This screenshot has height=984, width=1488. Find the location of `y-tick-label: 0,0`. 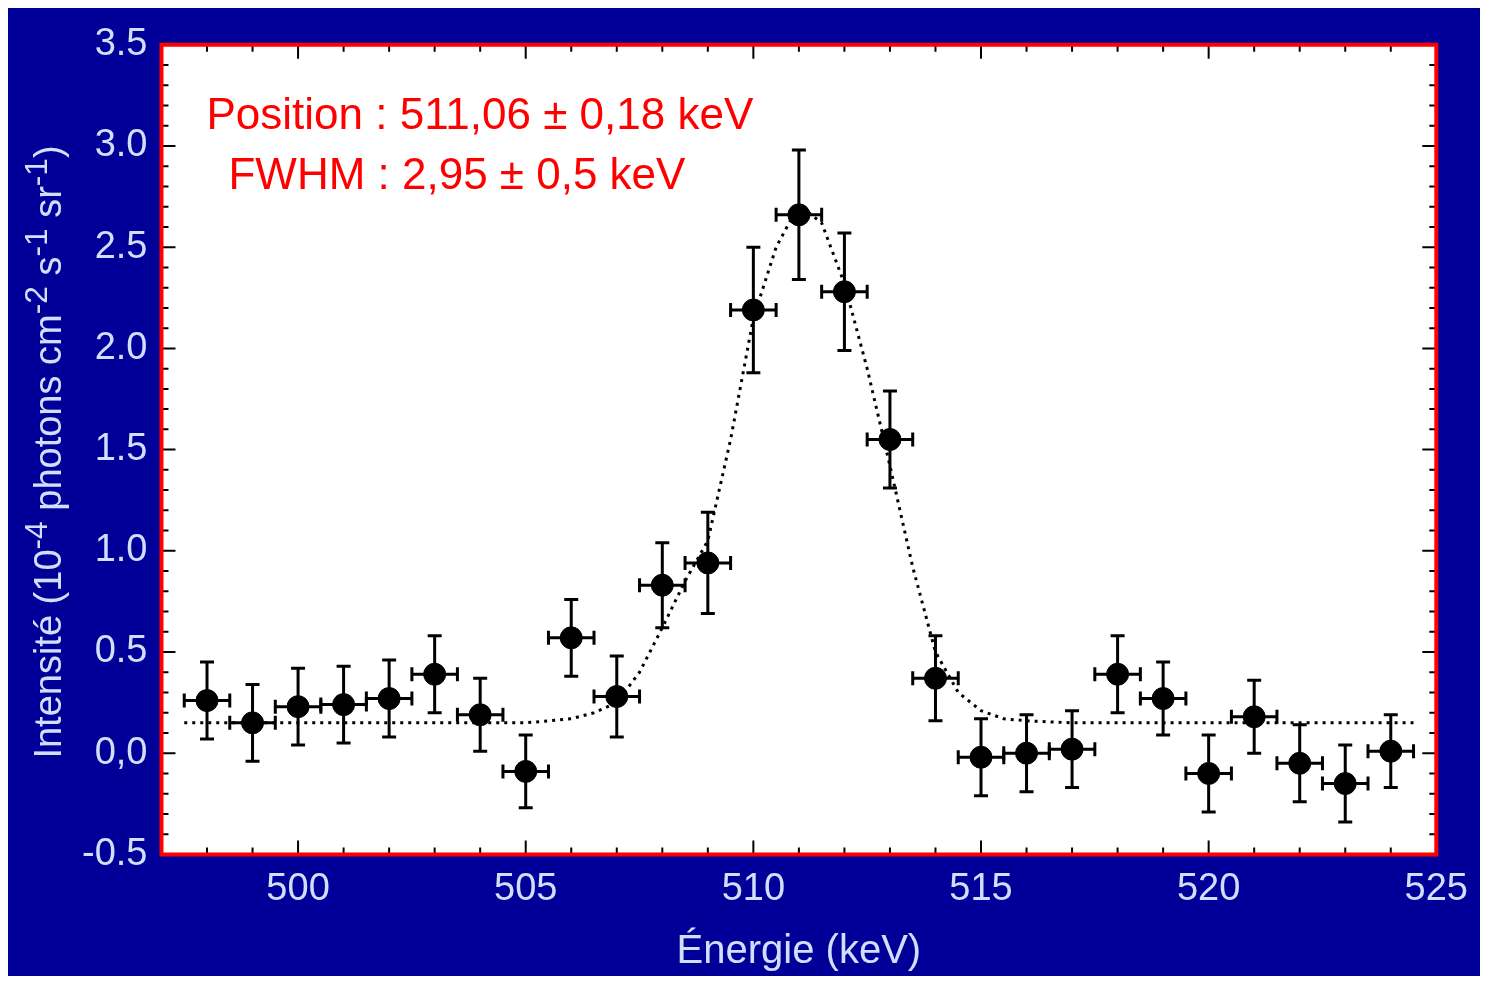

y-tick-label: 0,0 is located at coordinates (121, 750).